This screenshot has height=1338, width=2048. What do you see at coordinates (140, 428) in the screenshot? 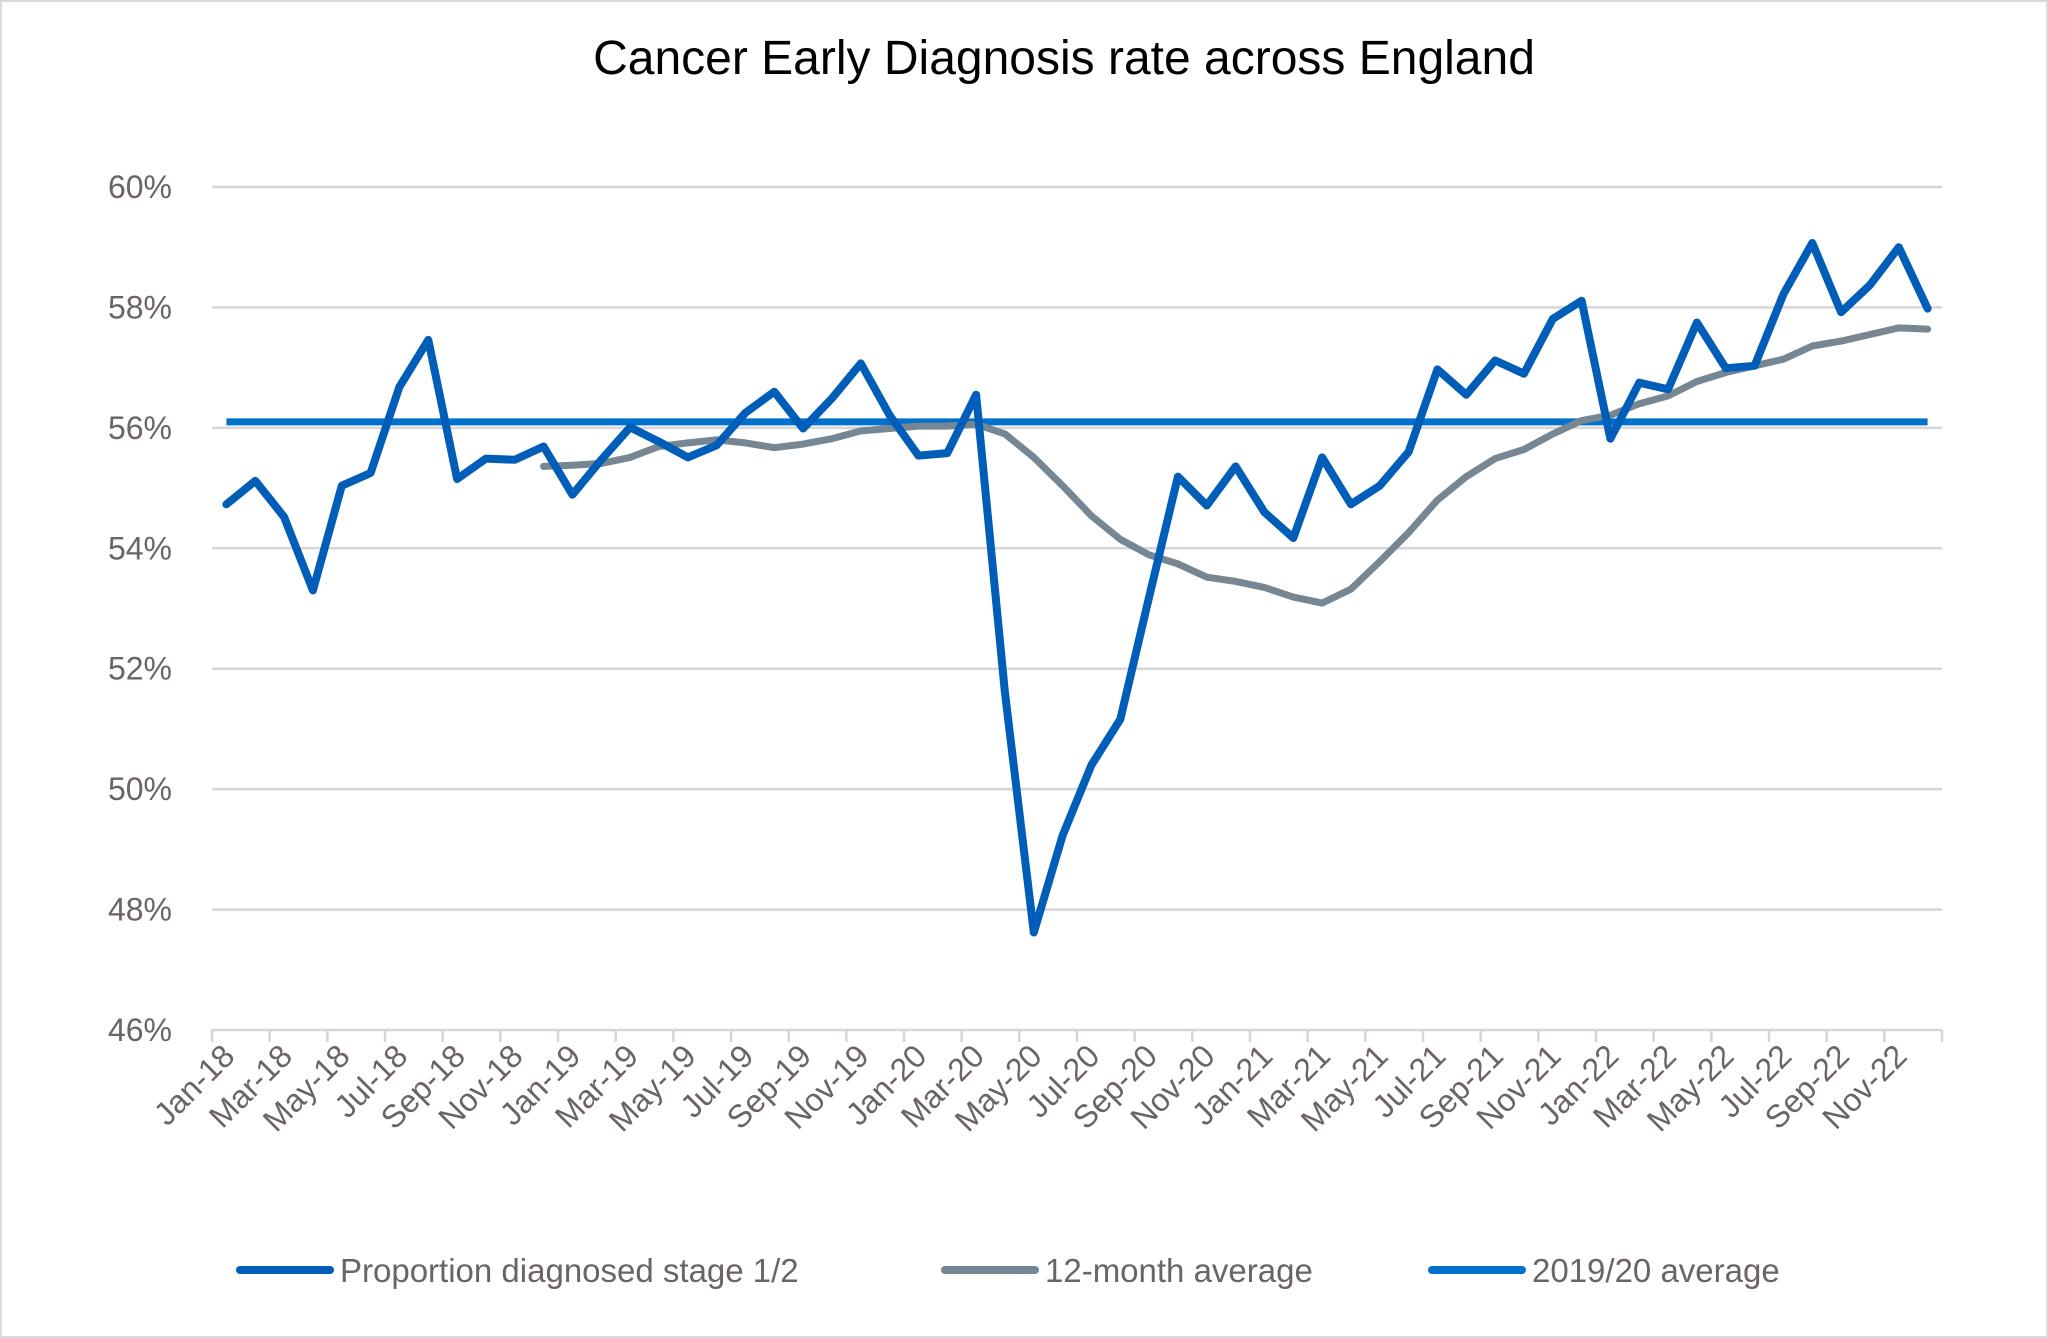
I see `y-tick-label: 56%` at bounding box center [140, 428].